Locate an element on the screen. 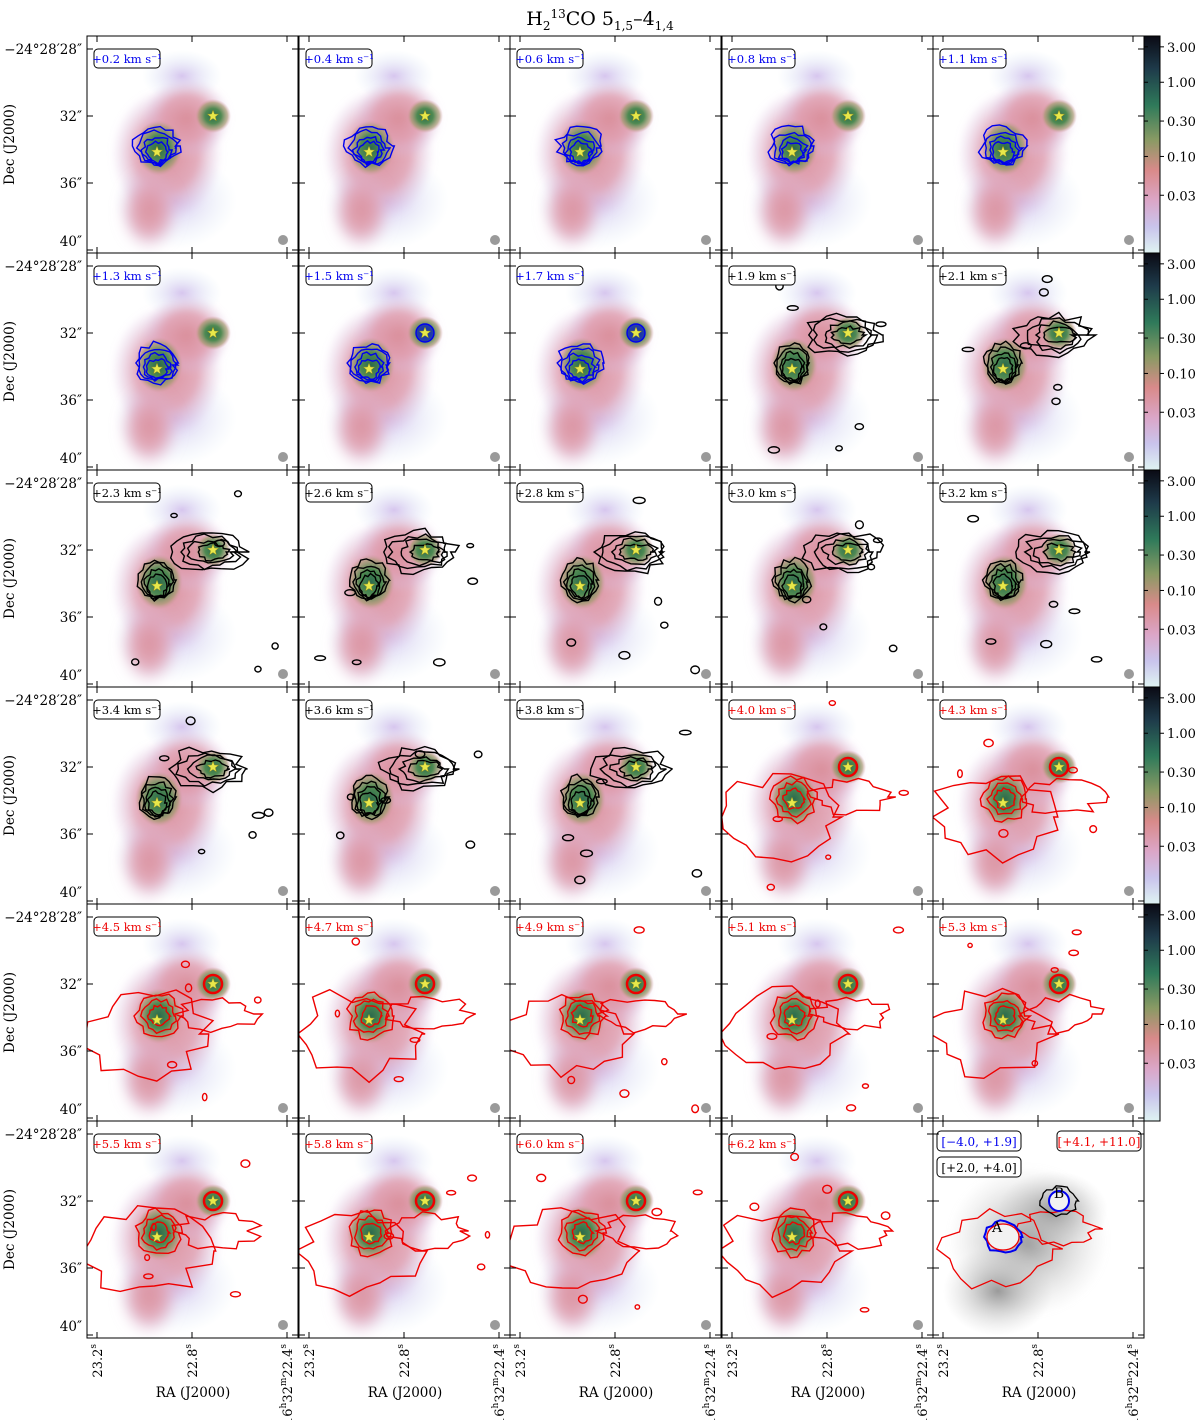 The height and width of the screenshot is (1420, 1200). velocity-label-text: +1.5 km s⁻¹ is located at coordinates (339, 276).